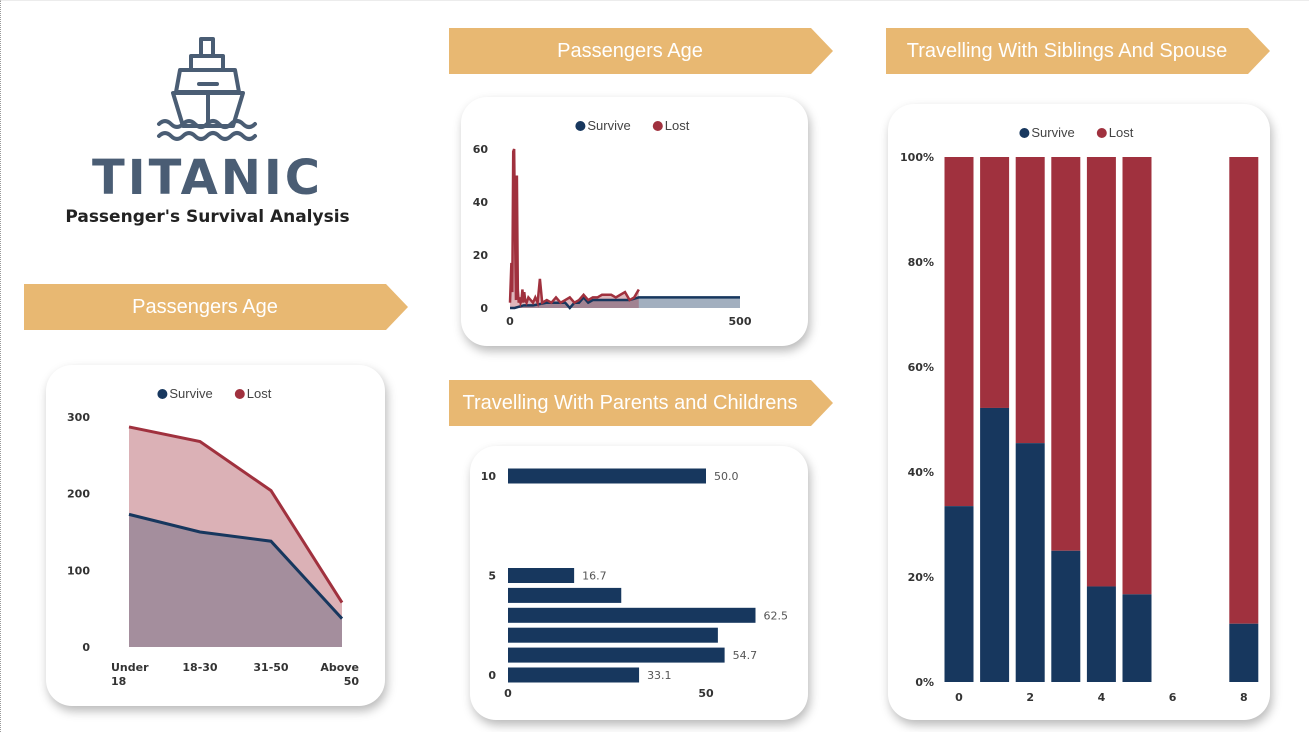  Describe the element at coordinates (481, 149) in the screenshot. I see `y-tick-label: 60` at that location.